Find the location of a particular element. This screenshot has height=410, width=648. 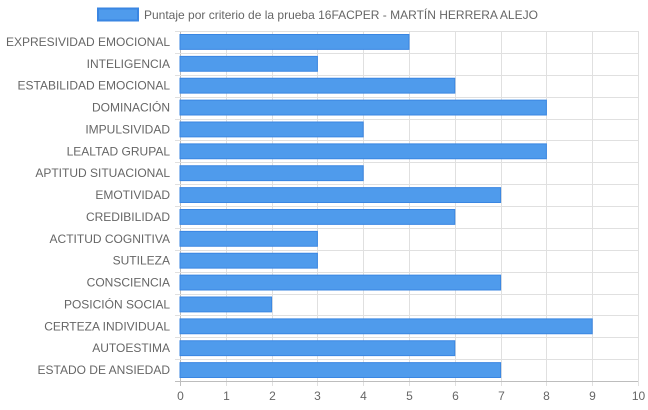

legend-swatch is located at coordinates (118, 14).